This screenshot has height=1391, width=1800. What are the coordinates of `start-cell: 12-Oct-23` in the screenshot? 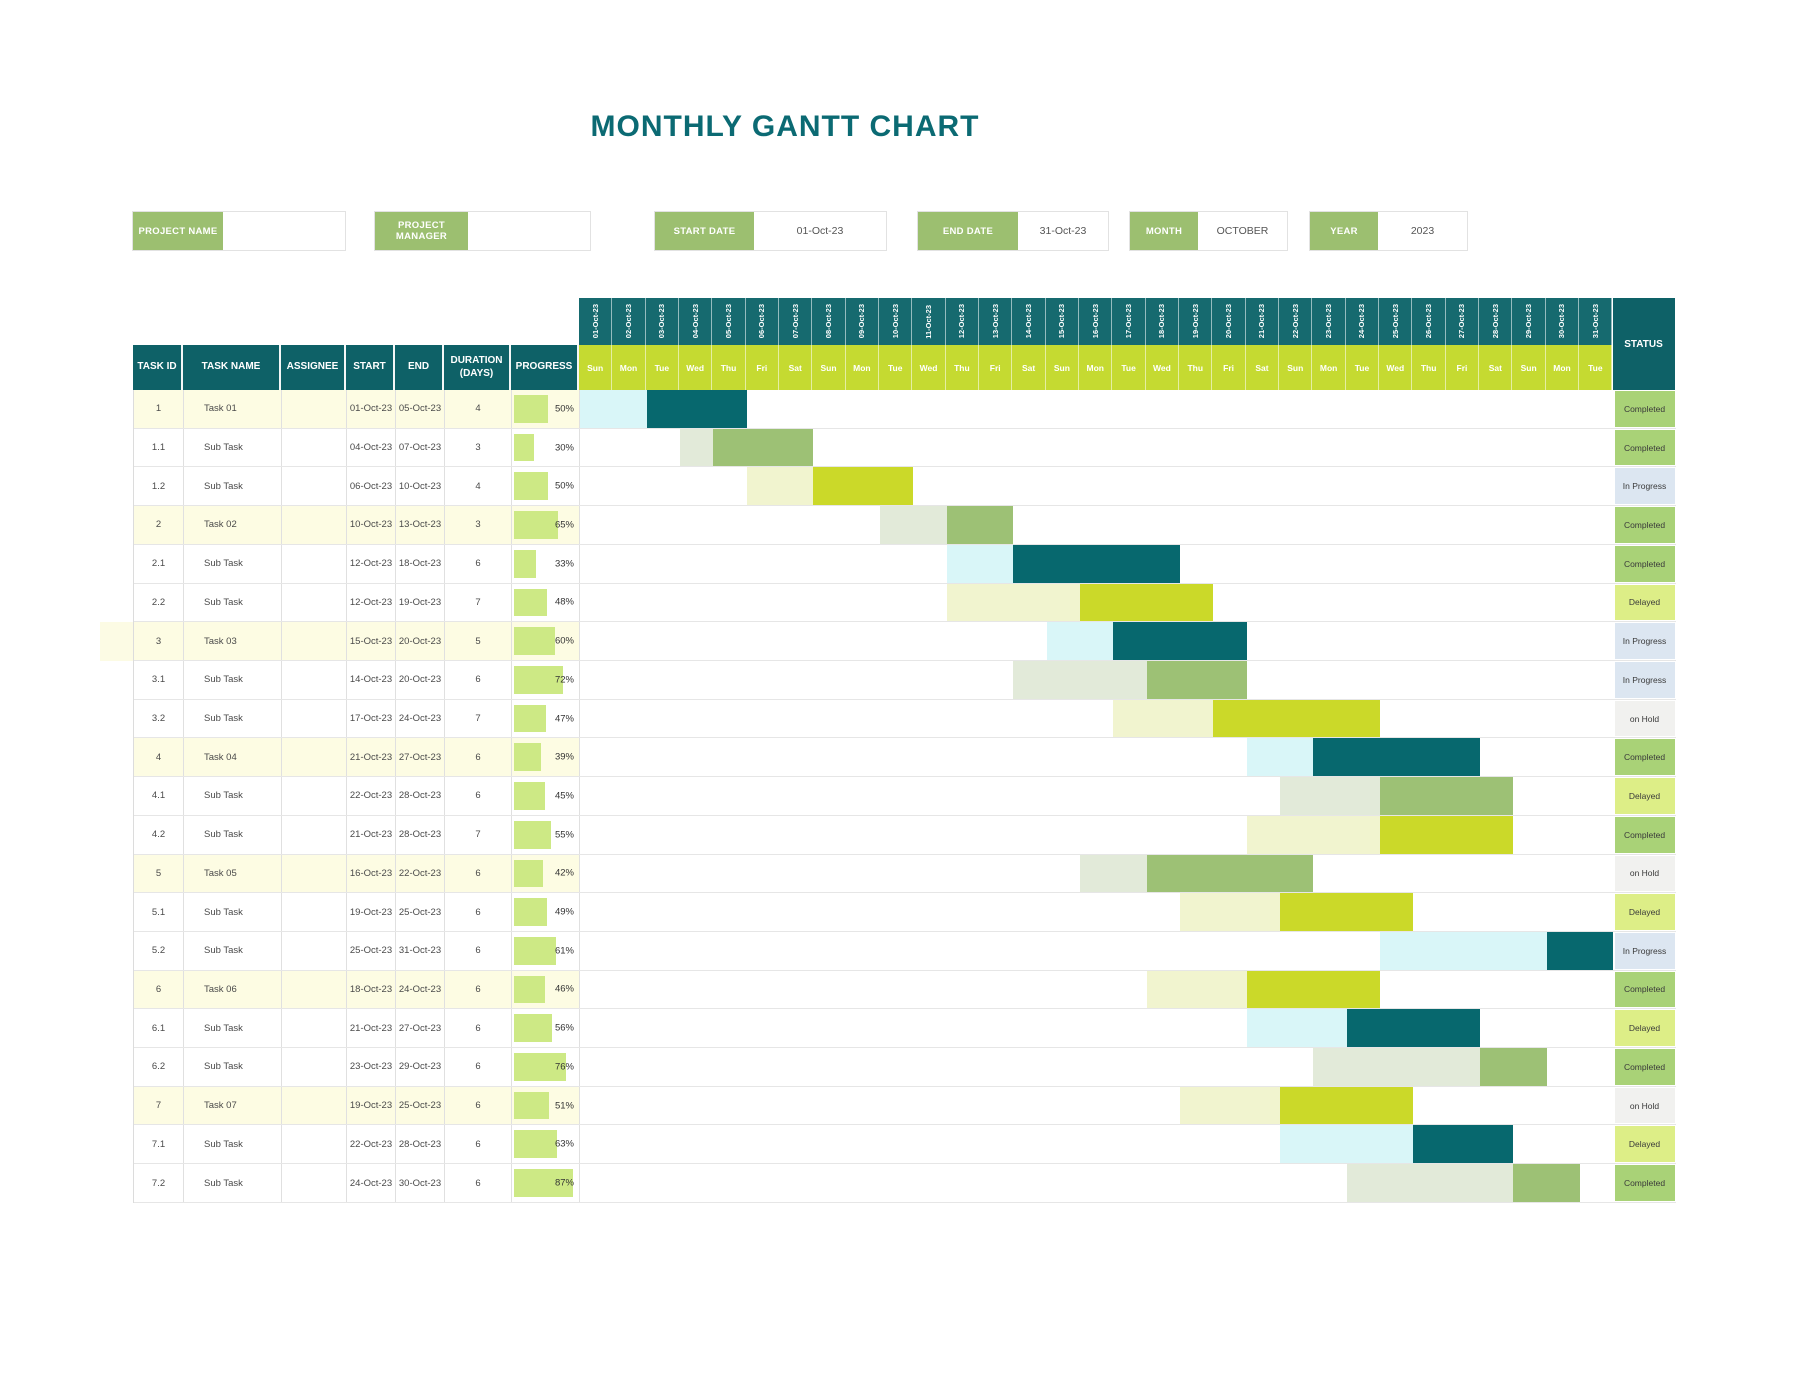 It's located at (371, 602).